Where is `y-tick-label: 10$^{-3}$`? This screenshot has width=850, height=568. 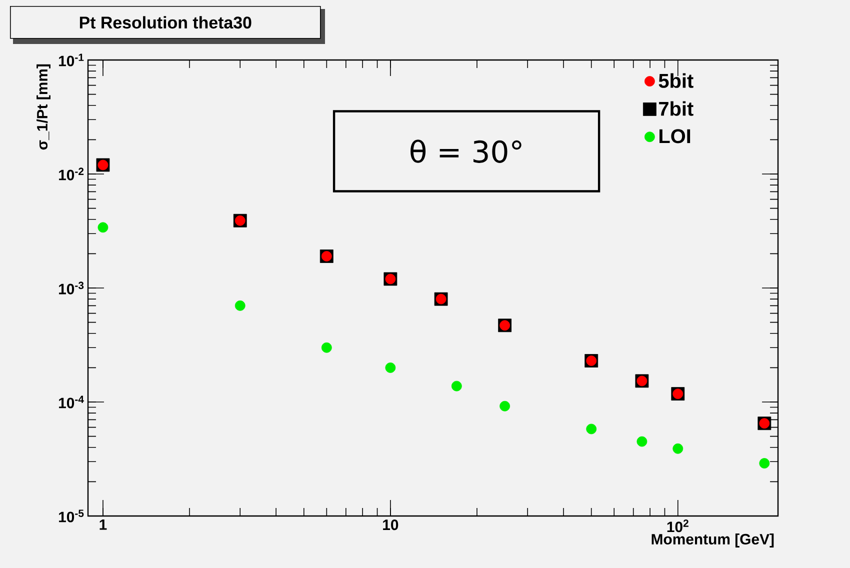
y-tick-label: 10$^{-3}$ is located at coordinates (71, 288).